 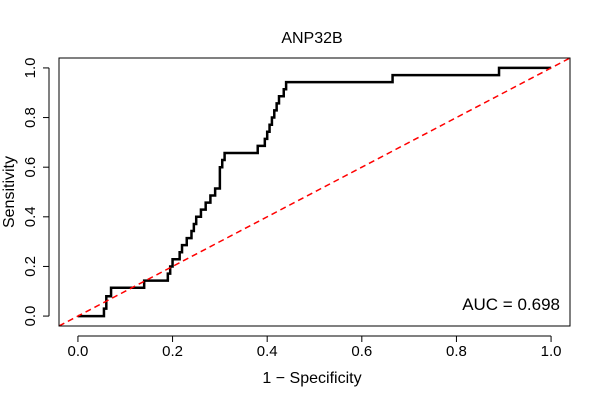 I want to click on y-tick-label: 0.6, so click(x=30, y=167).